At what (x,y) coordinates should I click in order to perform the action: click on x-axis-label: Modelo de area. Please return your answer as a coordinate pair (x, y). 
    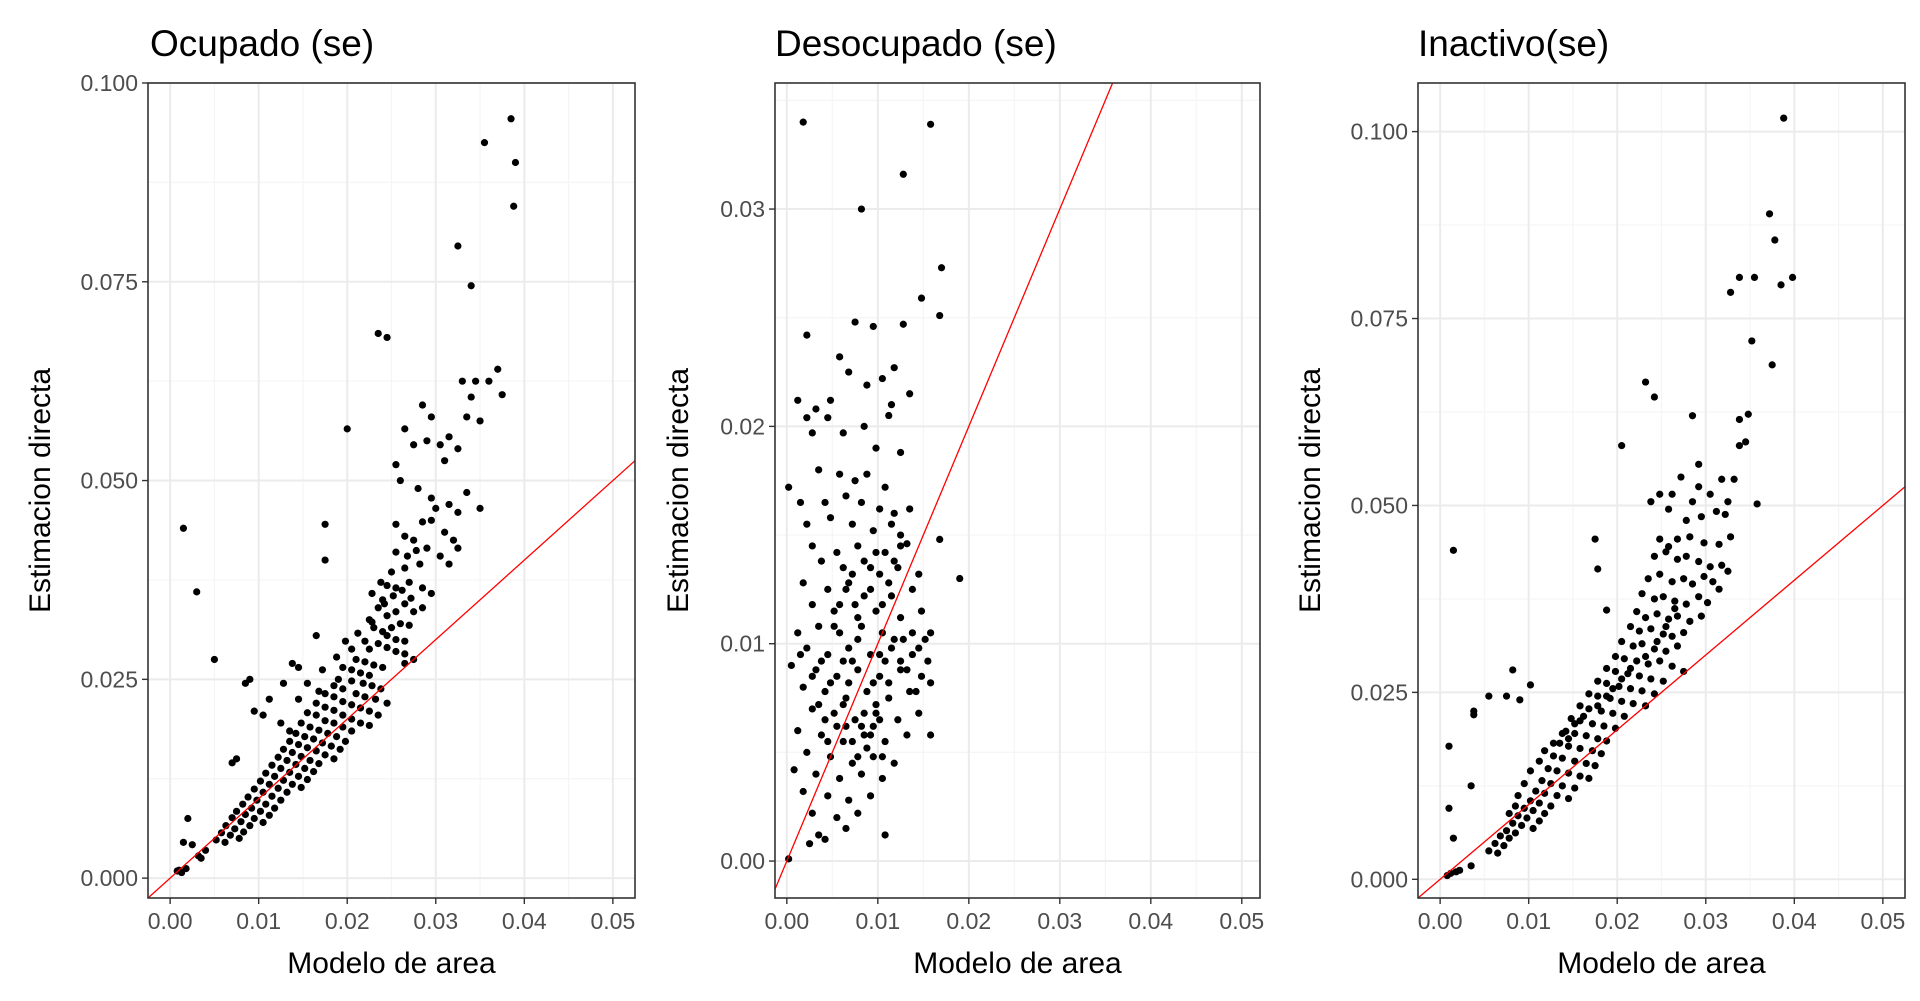
    Looking at the image, I should click on (391, 963).